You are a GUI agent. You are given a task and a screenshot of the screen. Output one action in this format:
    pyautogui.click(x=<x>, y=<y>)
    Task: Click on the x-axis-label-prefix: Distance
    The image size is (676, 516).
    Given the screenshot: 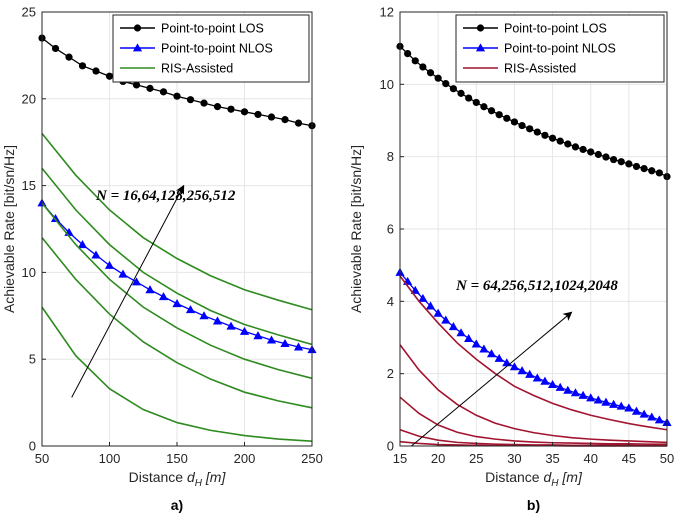 What is the action you would take?
    pyautogui.click(x=158, y=477)
    